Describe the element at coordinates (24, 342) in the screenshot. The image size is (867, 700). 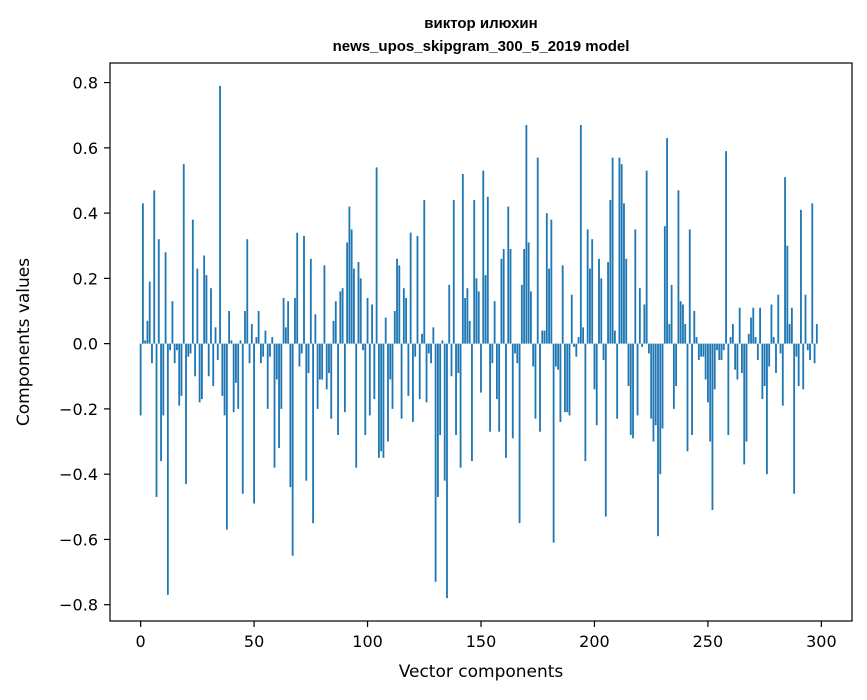
I see `y-axis-label: Components values` at that location.